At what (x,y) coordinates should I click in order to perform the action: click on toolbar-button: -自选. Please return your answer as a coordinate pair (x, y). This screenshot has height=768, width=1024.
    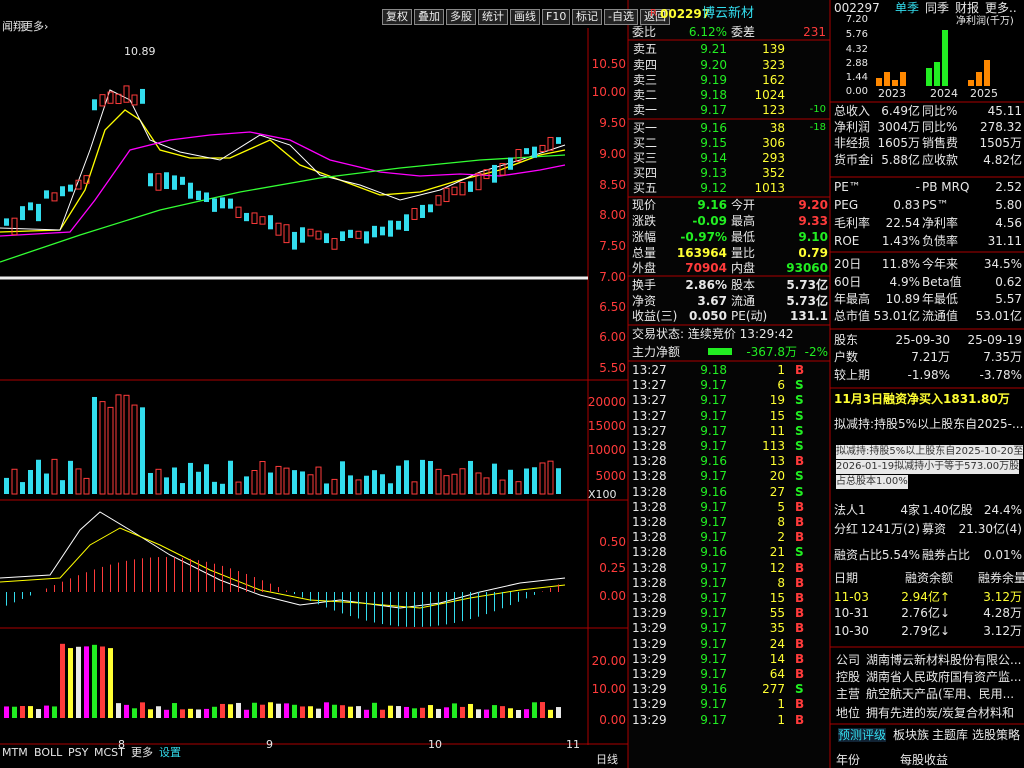
    Looking at the image, I should click on (621, 17).